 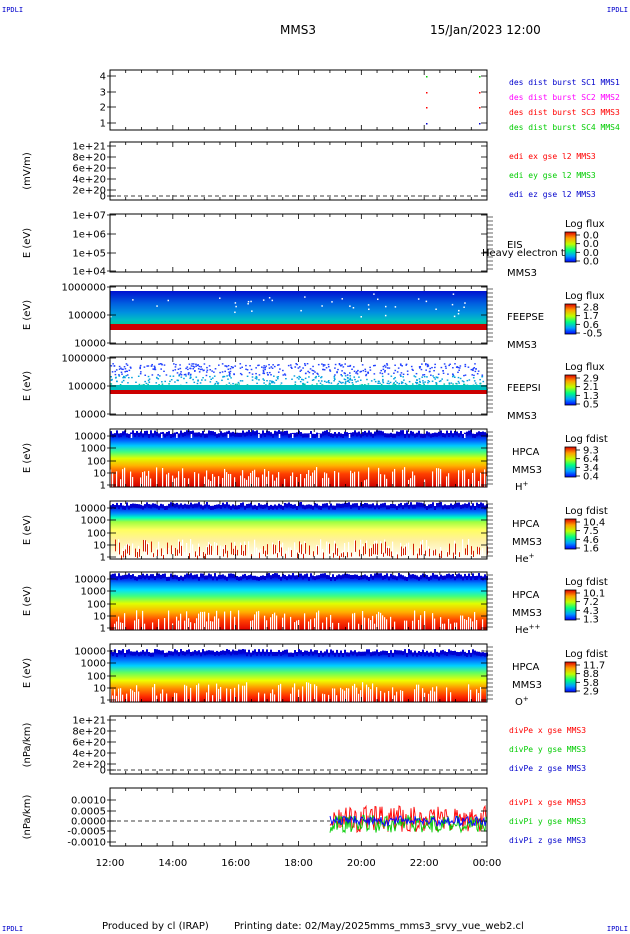 What do you see at coordinates (526, 524) in the screenshot?
I see `hpca_he-instrument-label: HPCA` at bounding box center [526, 524].